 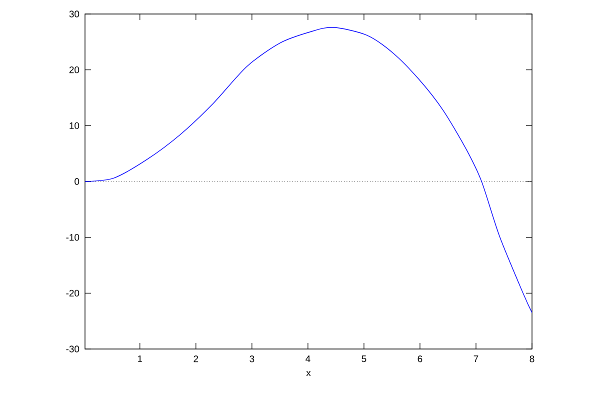 What do you see at coordinates (308, 359) in the screenshot?
I see `x-tick-label: 4` at bounding box center [308, 359].